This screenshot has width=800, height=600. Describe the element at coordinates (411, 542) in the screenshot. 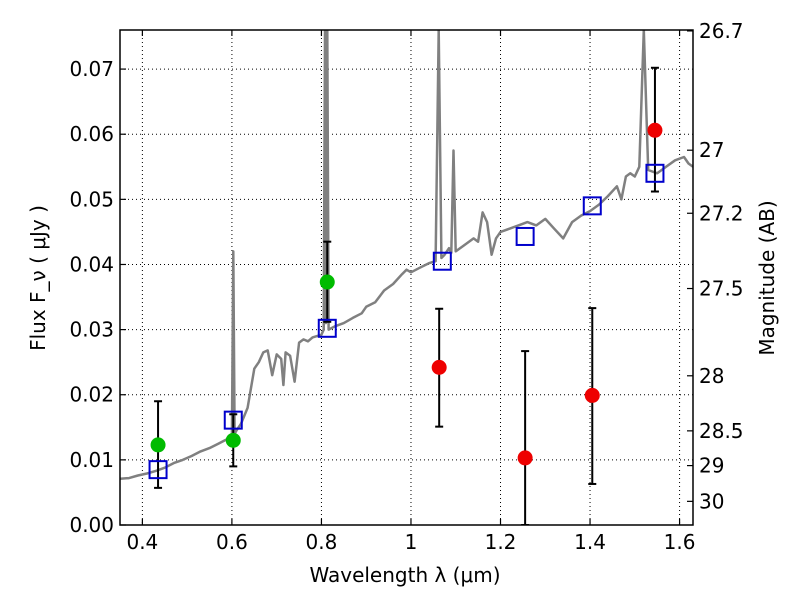

I see `x-tick-label: 1` at that location.